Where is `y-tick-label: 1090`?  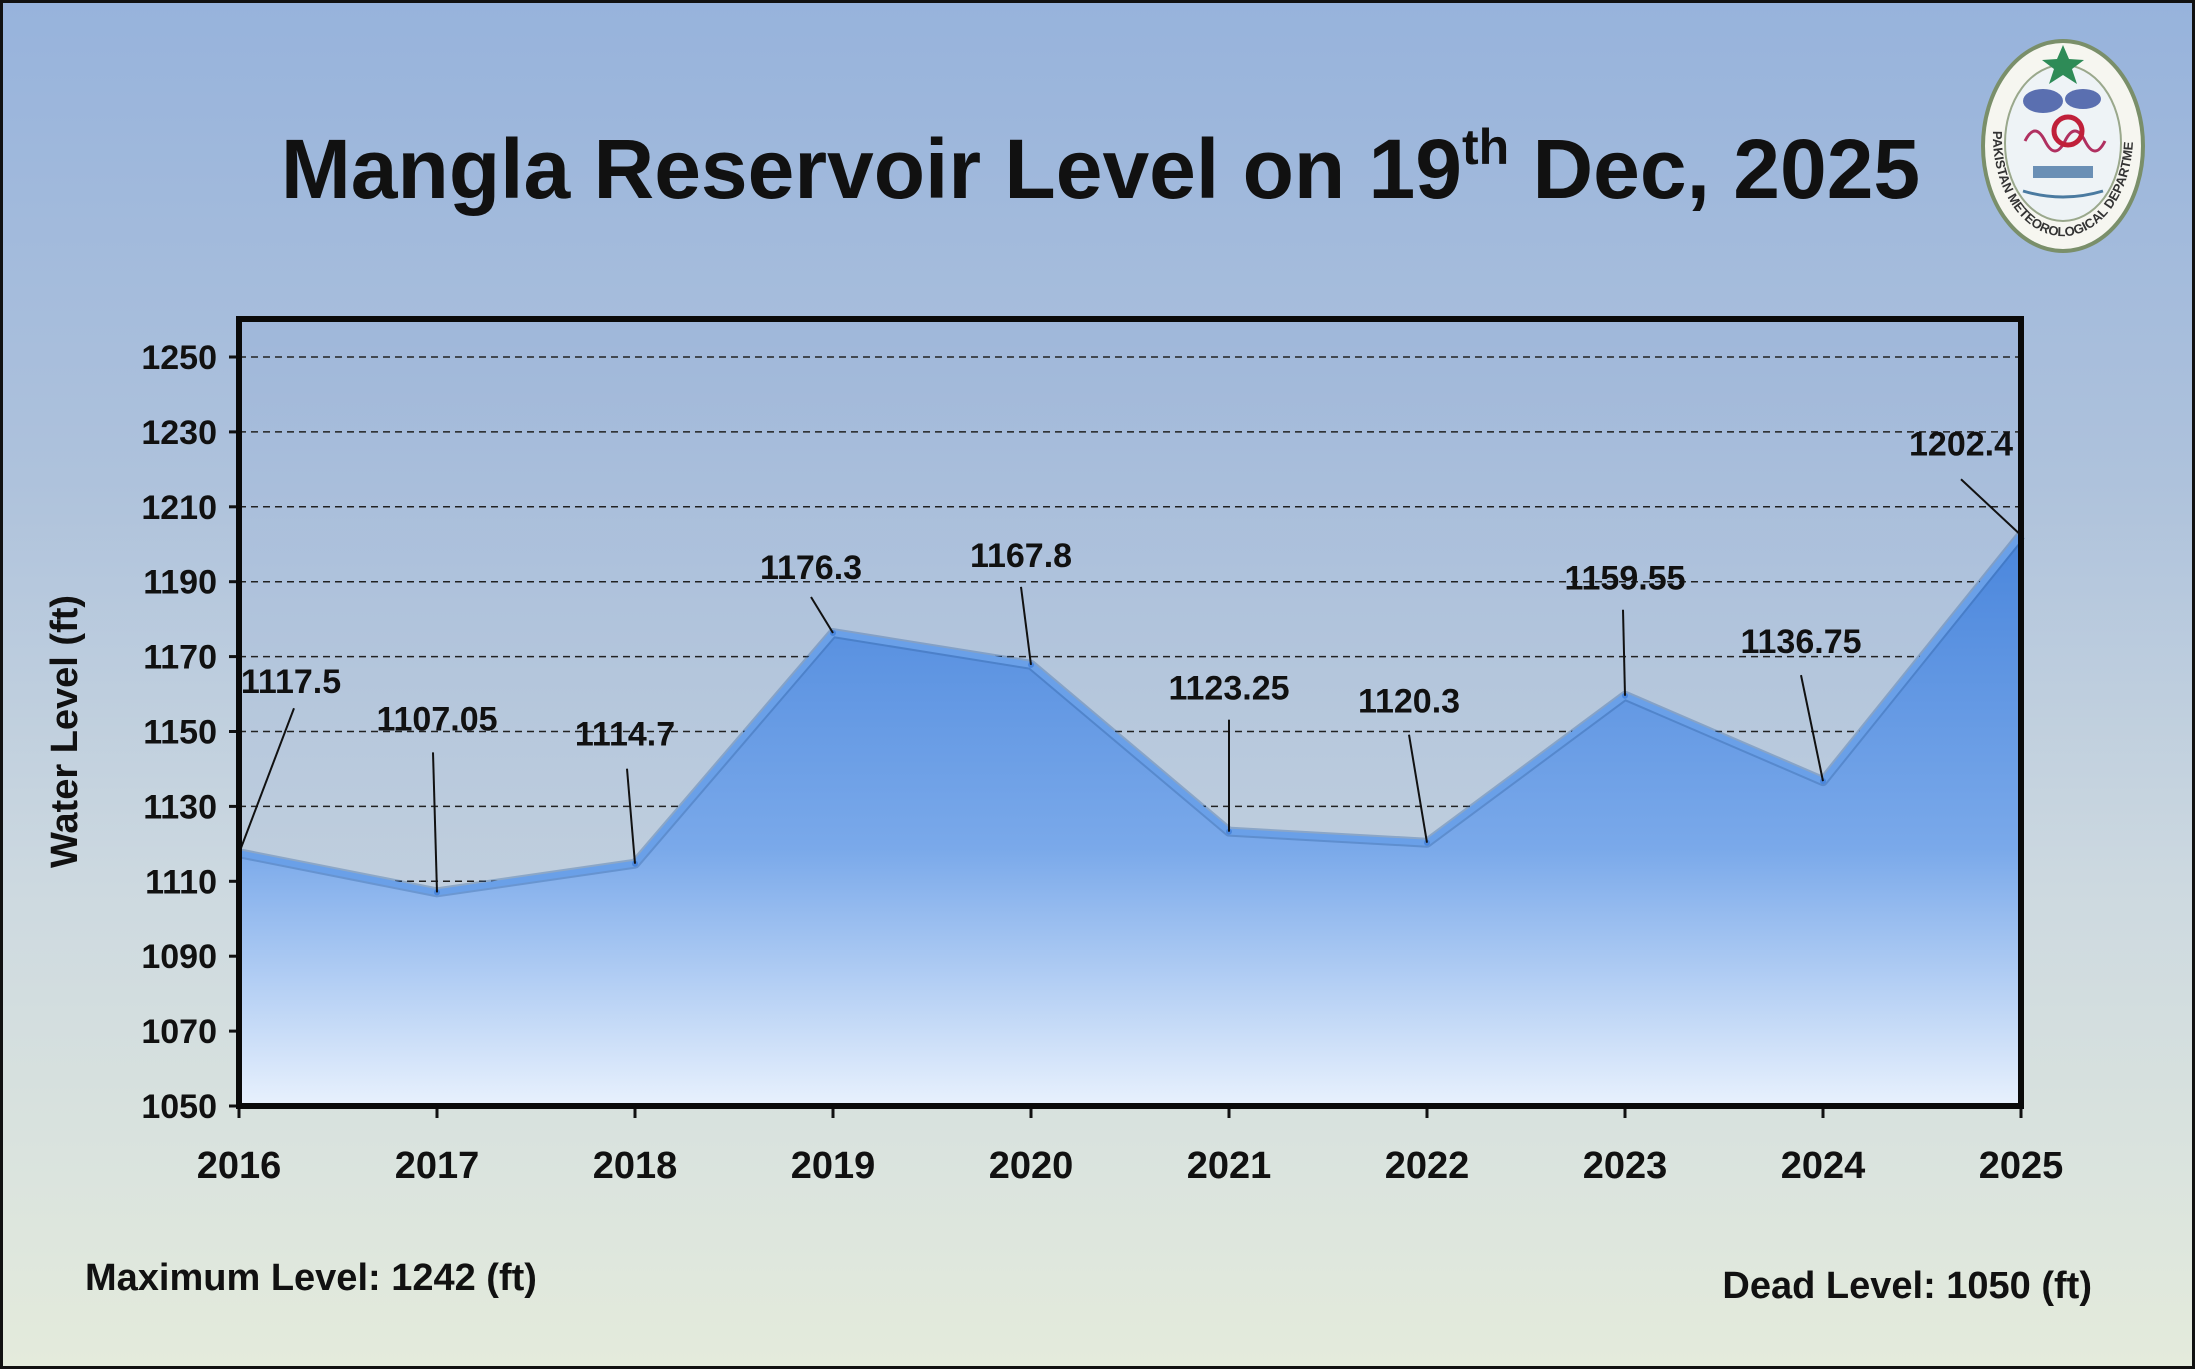 y-tick-label: 1090 is located at coordinates (179, 957).